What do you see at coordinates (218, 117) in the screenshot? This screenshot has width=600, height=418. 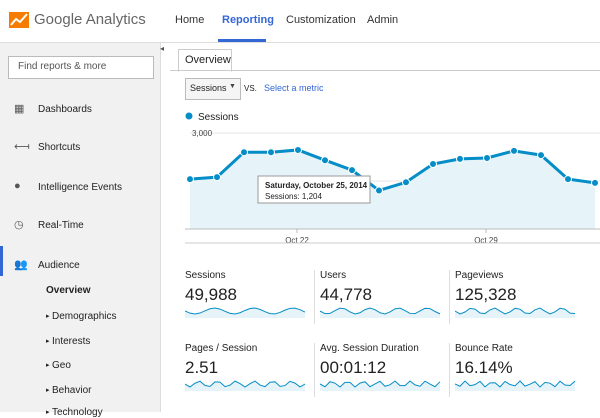 I see `legend-label: Sessions` at bounding box center [218, 117].